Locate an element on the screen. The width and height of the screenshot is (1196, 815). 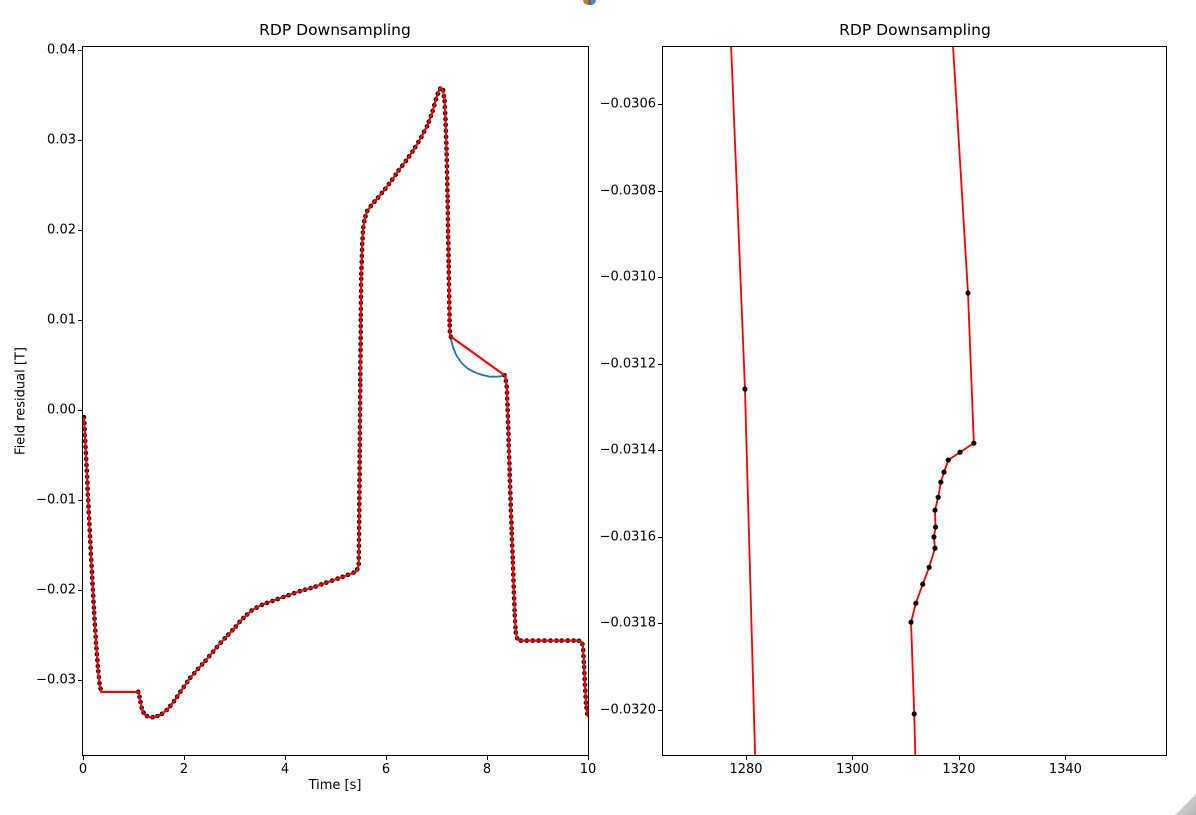
y-tick-label: −0.0314 is located at coordinates (627, 450).